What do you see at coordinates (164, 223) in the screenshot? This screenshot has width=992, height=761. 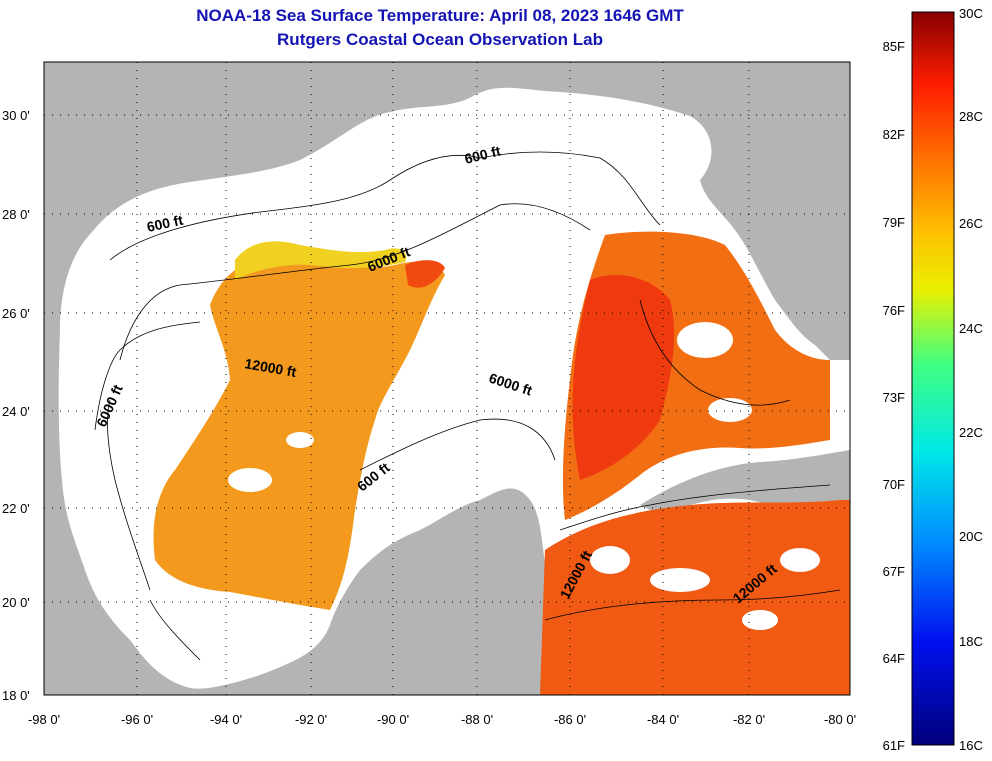 I see `contour-label: 600 ft` at bounding box center [164, 223].